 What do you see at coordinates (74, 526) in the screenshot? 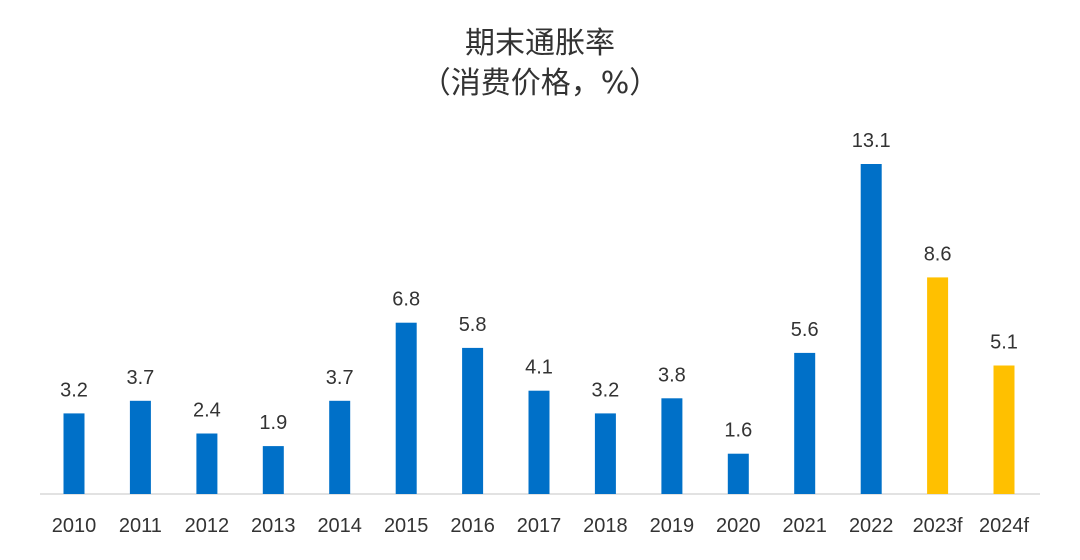
I see `x-tick-label-2010: 2010` at bounding box center [74, 526].